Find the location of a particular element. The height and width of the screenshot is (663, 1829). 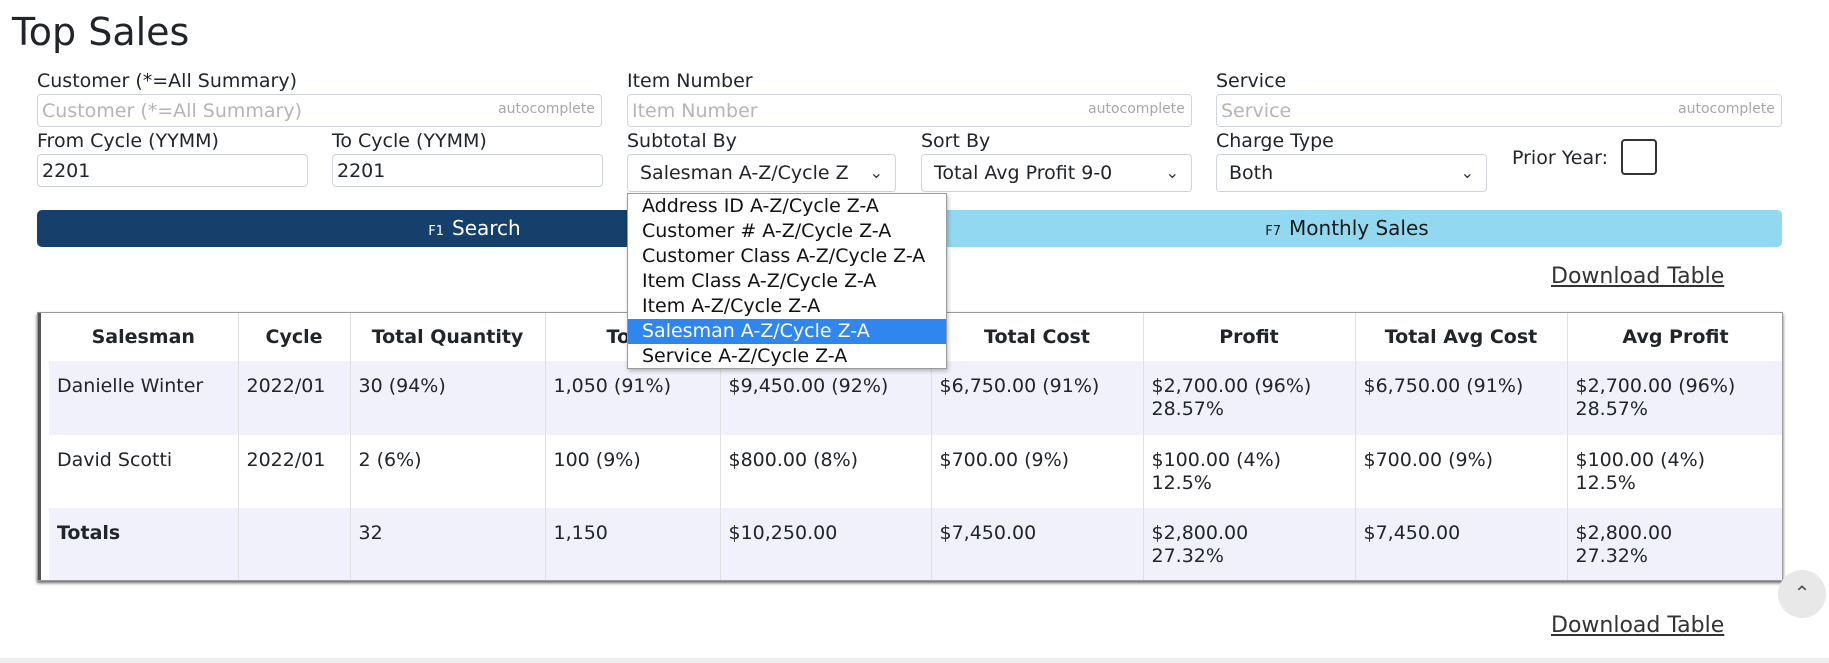

download-table-link-bottom: Download Table is located at coordinates (1638, 625).